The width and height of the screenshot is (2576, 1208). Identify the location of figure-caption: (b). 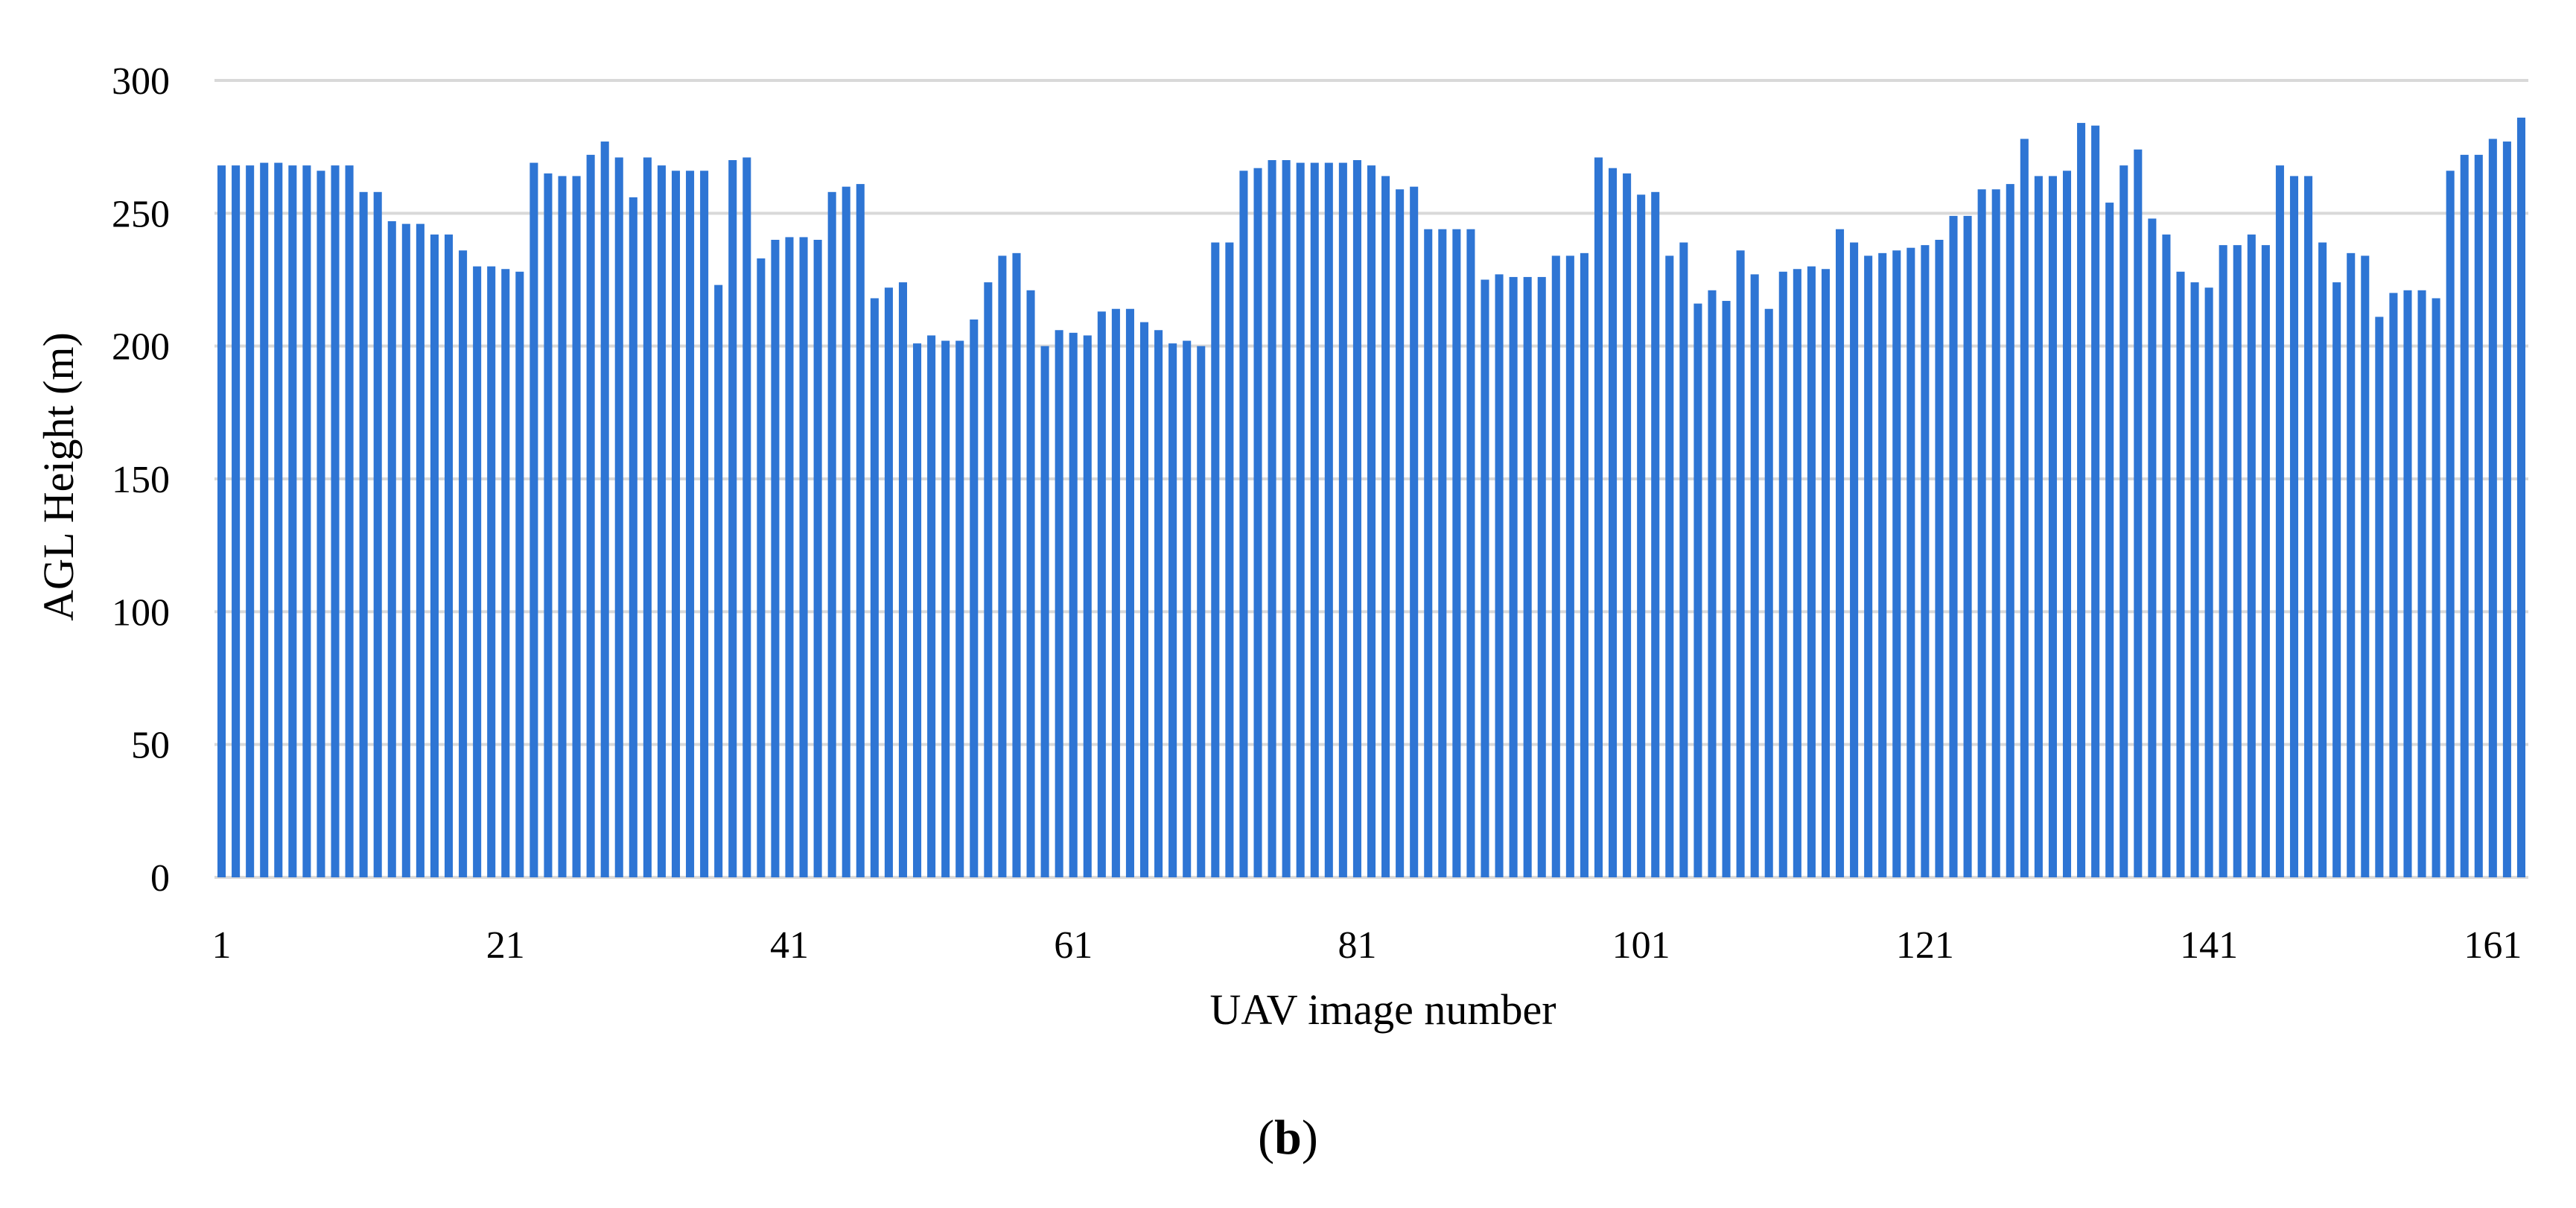
(1288, 1138).